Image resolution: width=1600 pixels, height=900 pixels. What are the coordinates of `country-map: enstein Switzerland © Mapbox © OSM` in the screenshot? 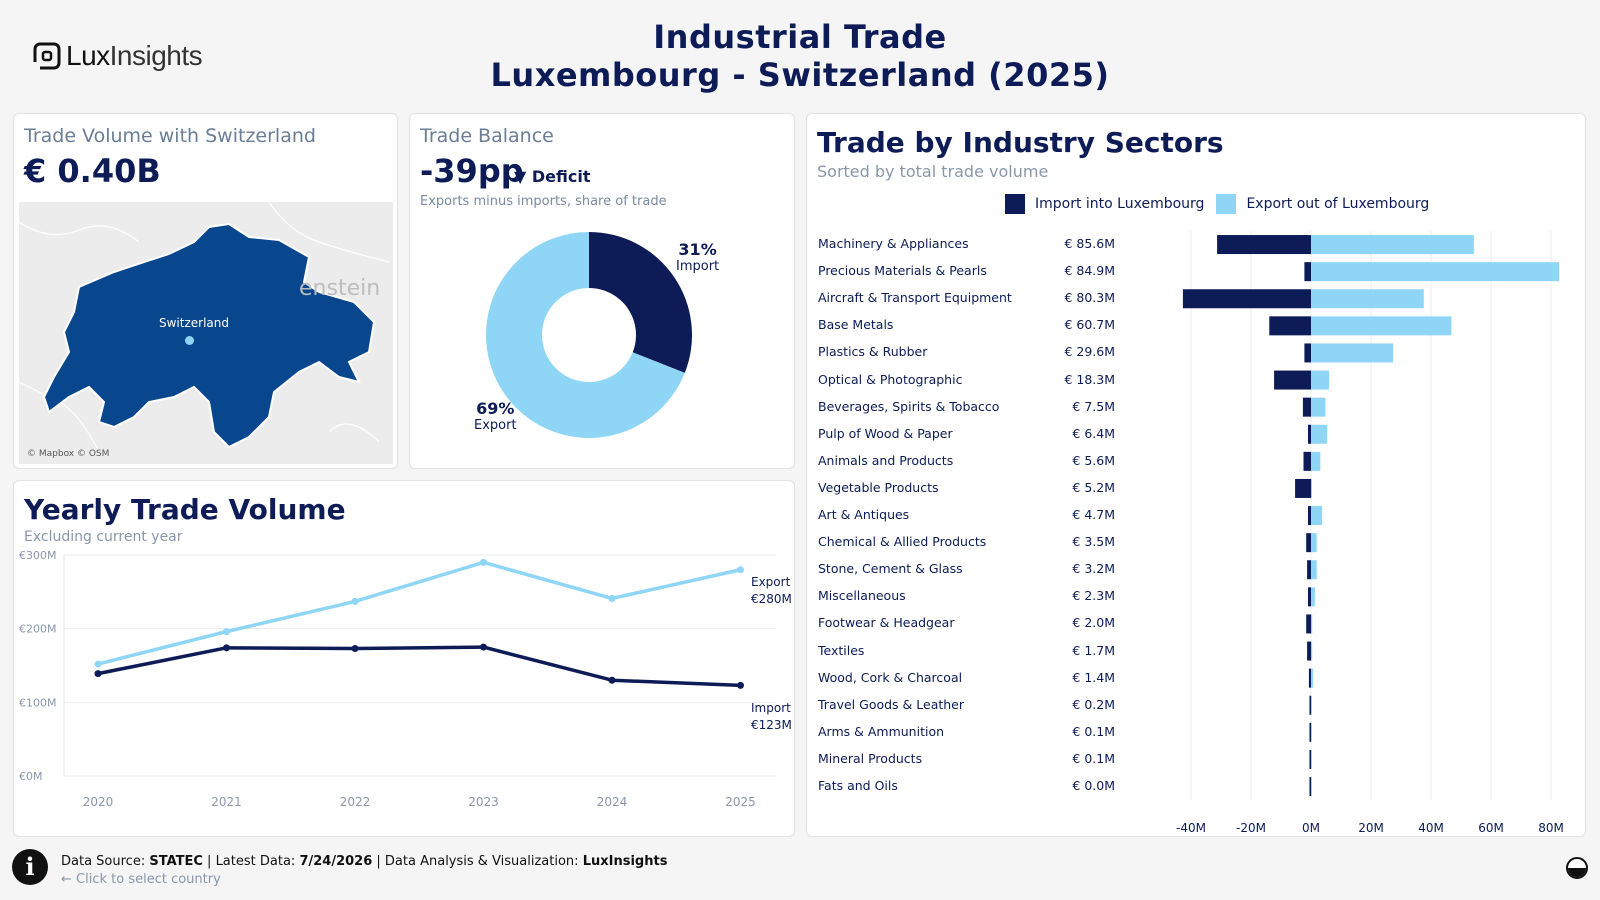 It's located at (206, 333).